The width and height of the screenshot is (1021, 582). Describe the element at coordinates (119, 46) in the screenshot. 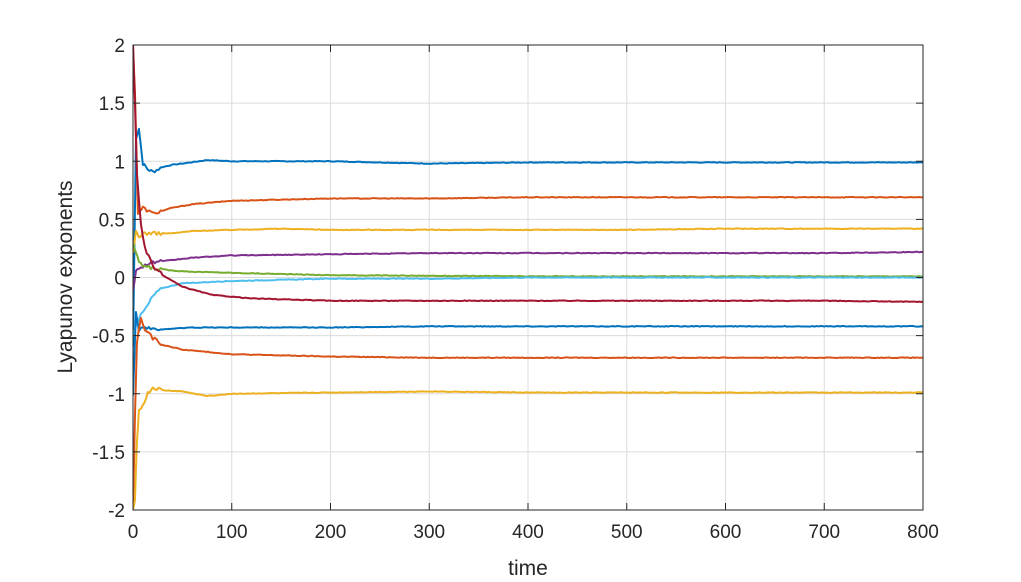

I see `y-tick-label: 2` at that location.